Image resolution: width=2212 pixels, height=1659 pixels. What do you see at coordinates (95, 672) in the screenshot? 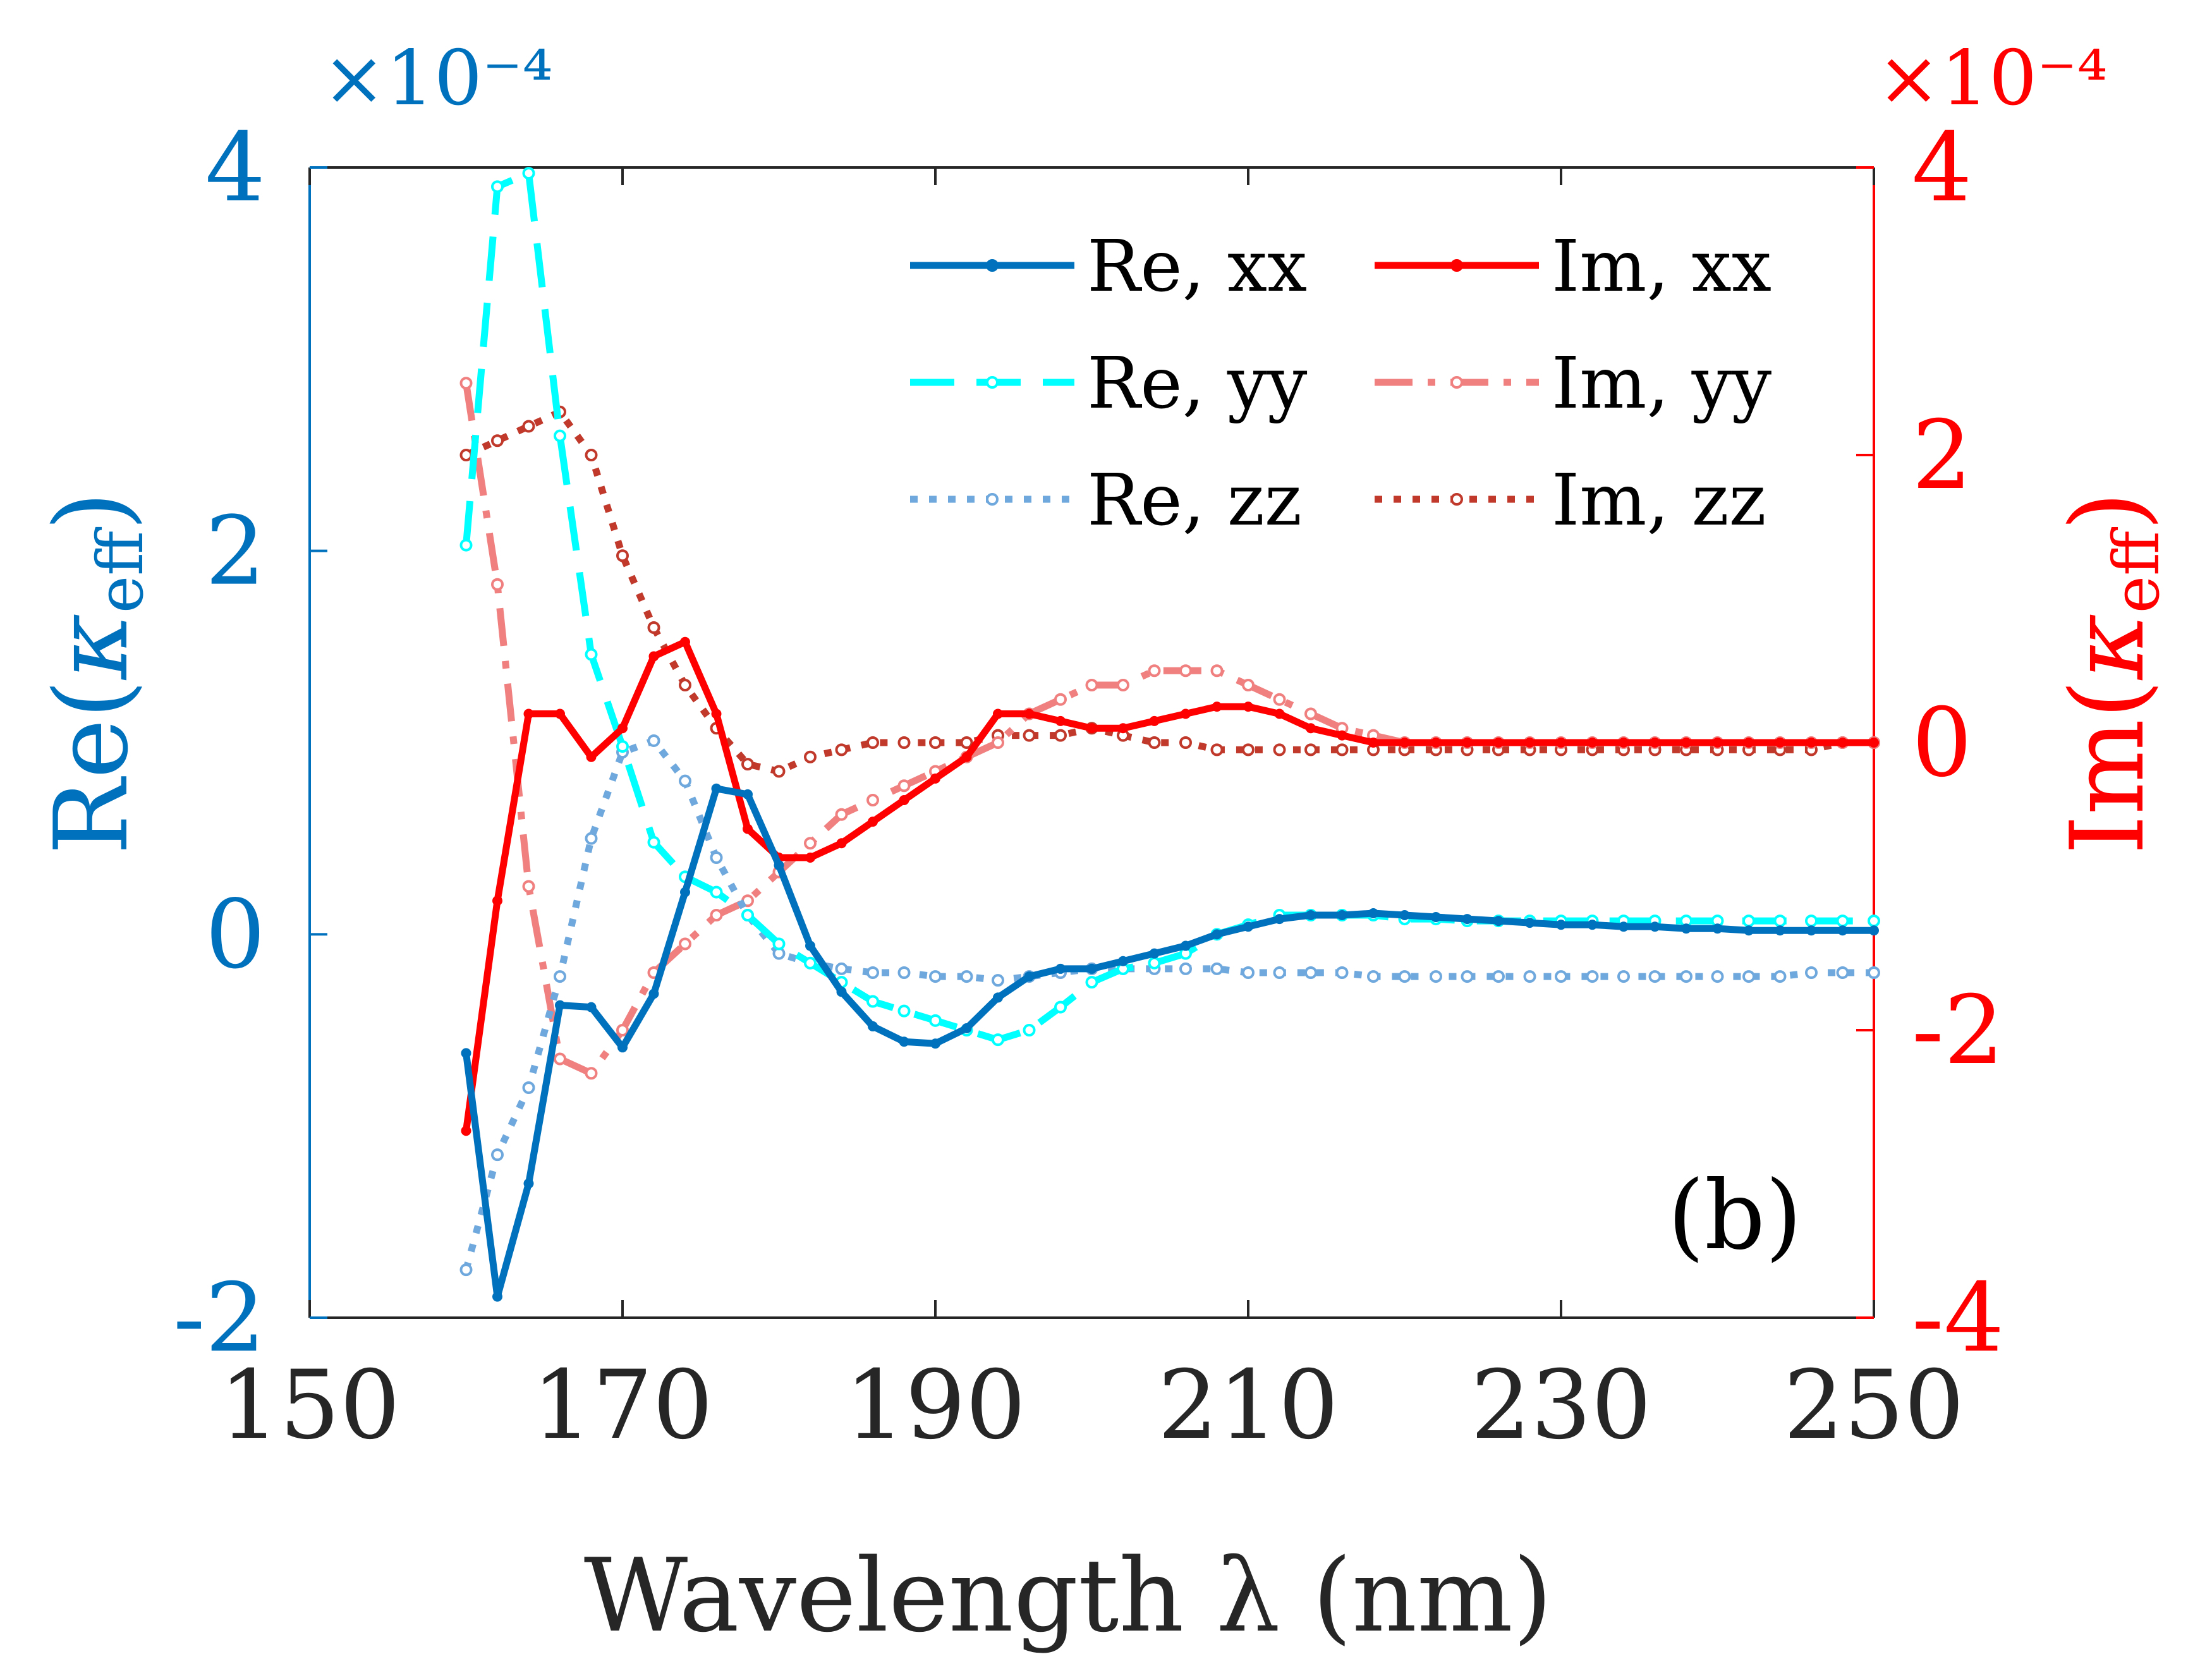
I see `y-left-axis-title: Re(κeff)` at bounding box center [95, 672].